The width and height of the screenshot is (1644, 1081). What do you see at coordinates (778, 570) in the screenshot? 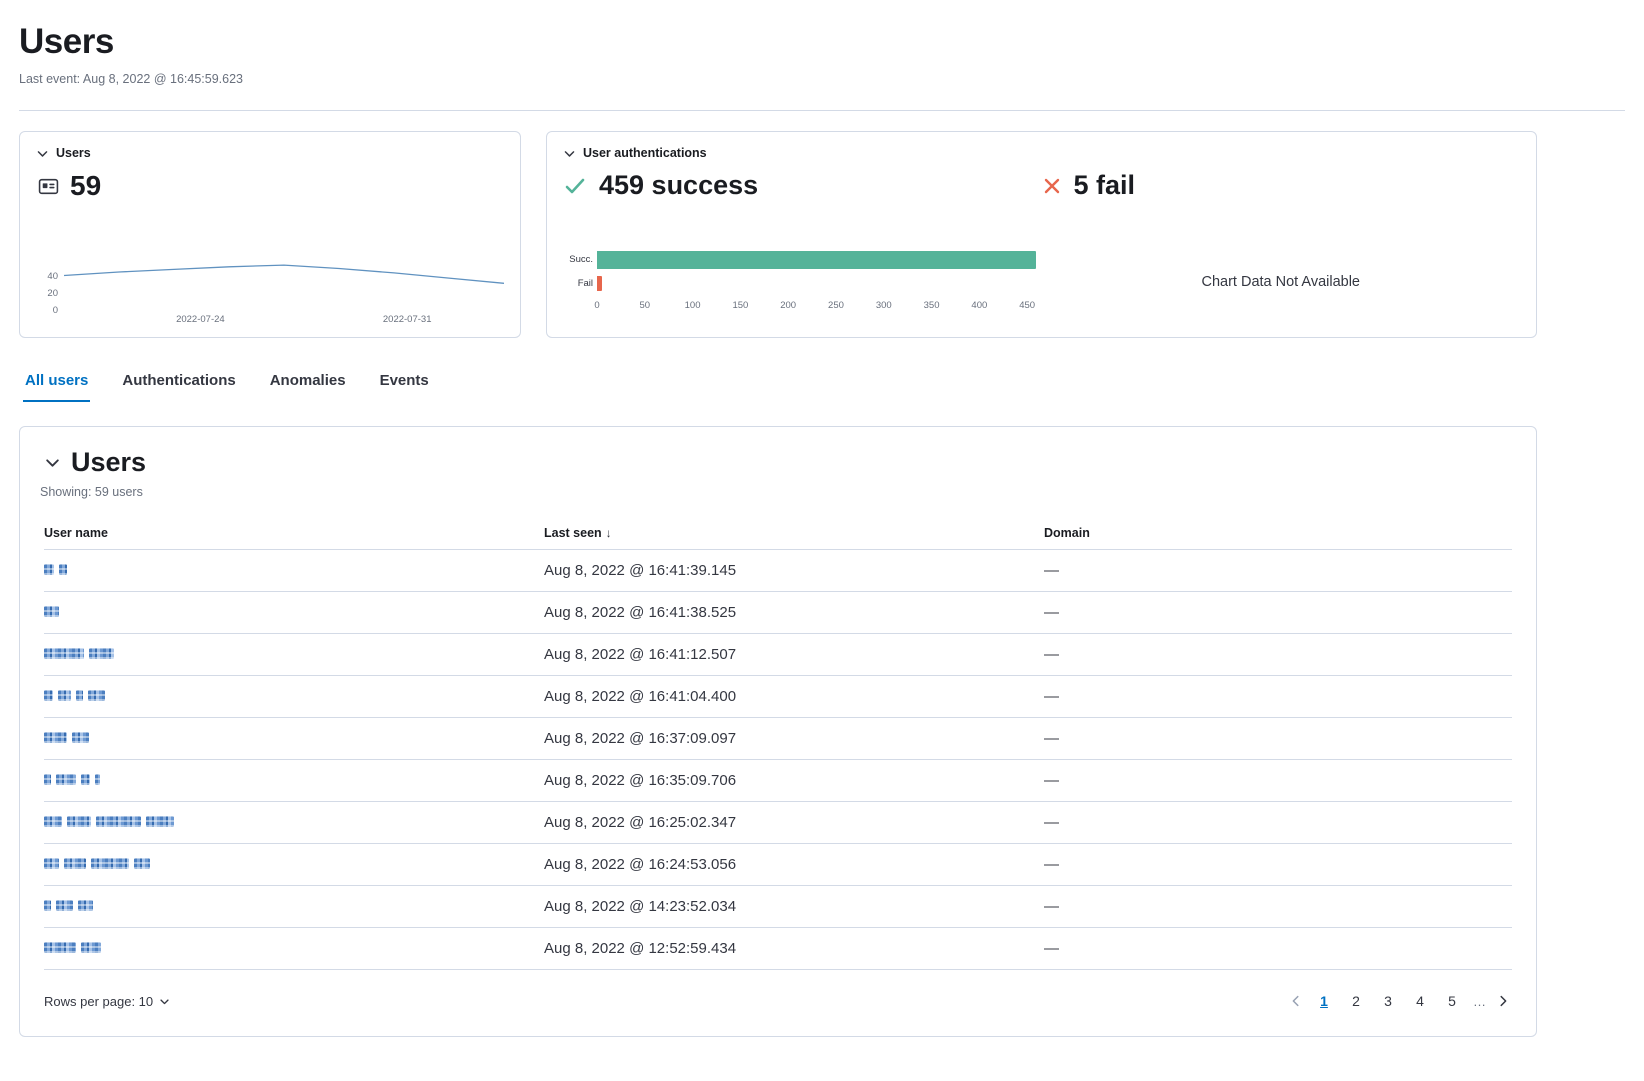
I see `table-row: Aug 8, 2022 @ 16:41:39.145—` at bounding box center [778, 570].